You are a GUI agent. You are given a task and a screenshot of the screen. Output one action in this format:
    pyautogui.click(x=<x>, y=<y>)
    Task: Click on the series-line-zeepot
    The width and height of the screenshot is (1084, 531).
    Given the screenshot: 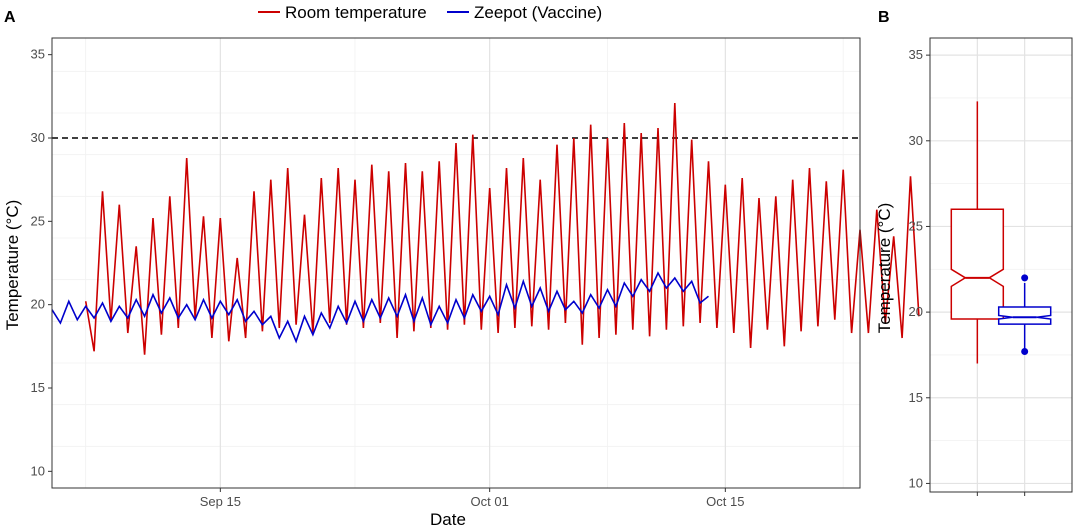 What is the action you would take?
    pyautogui.click(x=380, y=307)
    